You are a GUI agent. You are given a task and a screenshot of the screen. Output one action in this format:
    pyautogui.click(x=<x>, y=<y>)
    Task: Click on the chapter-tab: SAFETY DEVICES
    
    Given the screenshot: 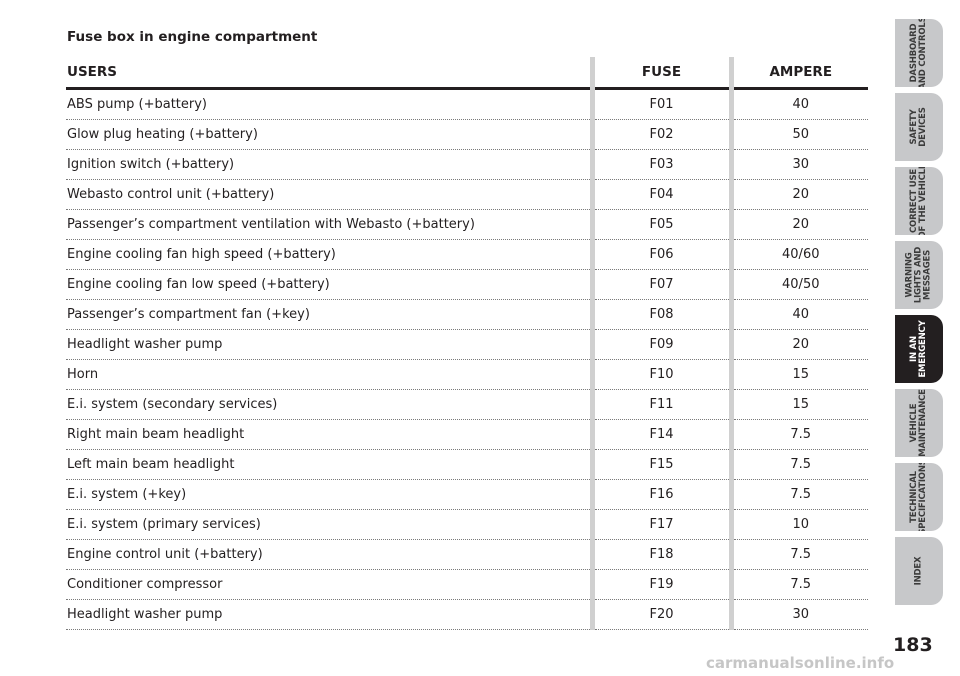 What is the action you would take?
    pyautogui.click(x=919, y=127)
    